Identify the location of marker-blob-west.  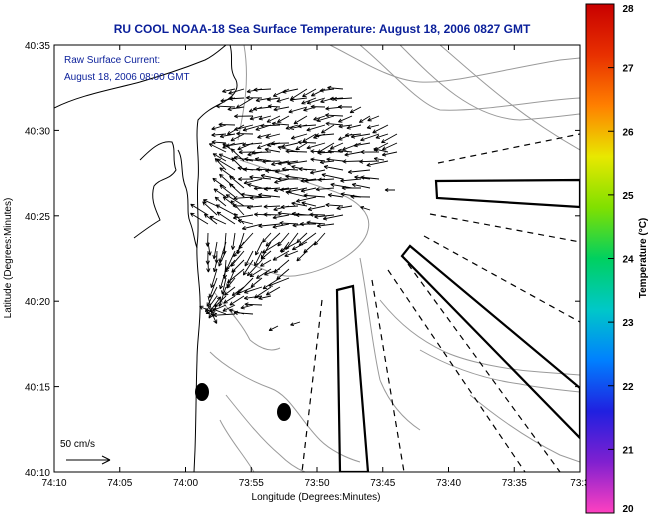
(202, 392).